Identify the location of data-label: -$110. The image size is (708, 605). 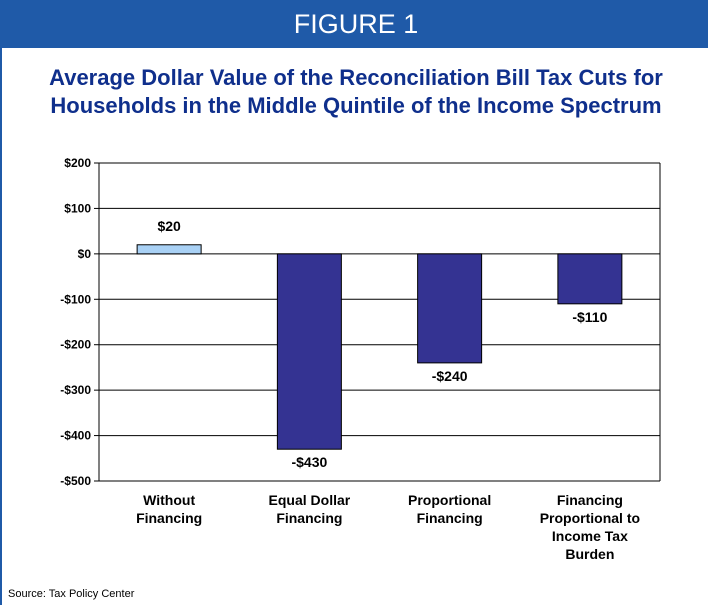
(589, 317).